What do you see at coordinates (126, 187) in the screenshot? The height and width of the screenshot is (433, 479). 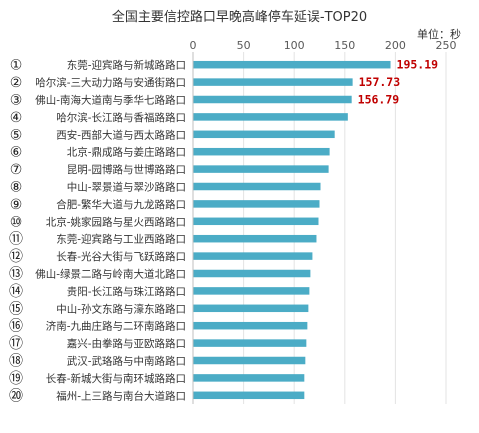 I see `category-label: 中山-翠景道与翠沙路路口` at bounding box center [126, 187].